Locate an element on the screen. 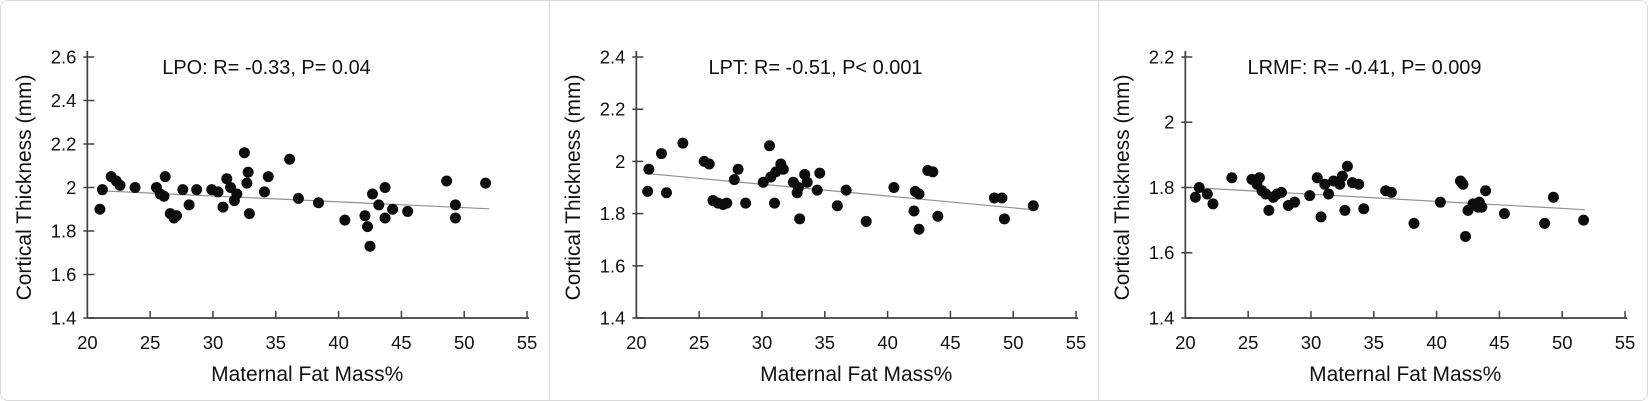 This screenshot has width=1648, height=401. y-tick-label: 1.4 is located at coordinates (1162, 317).